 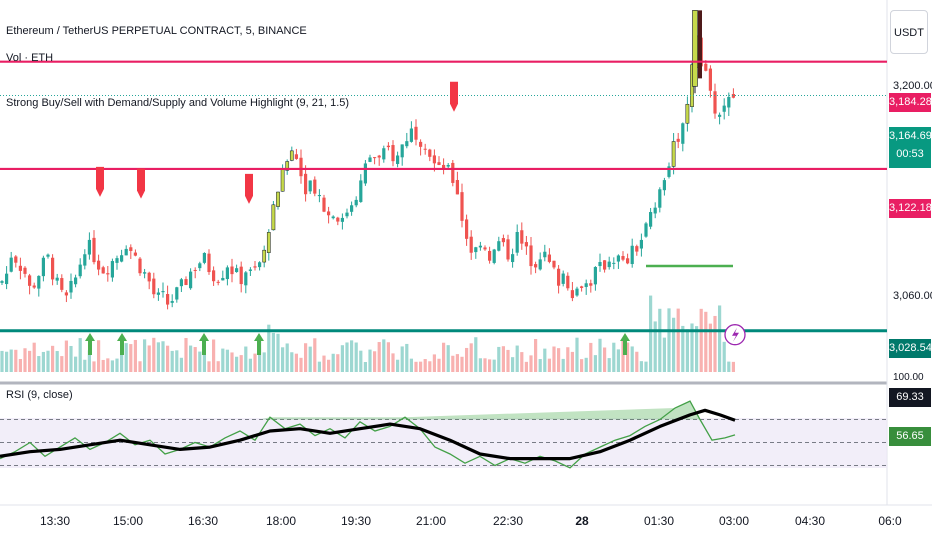 What do you see at coordinates (910, 136) in the screenshot?
I see `last-price-tag: 3,164.69` at bounding box center [910, 136].